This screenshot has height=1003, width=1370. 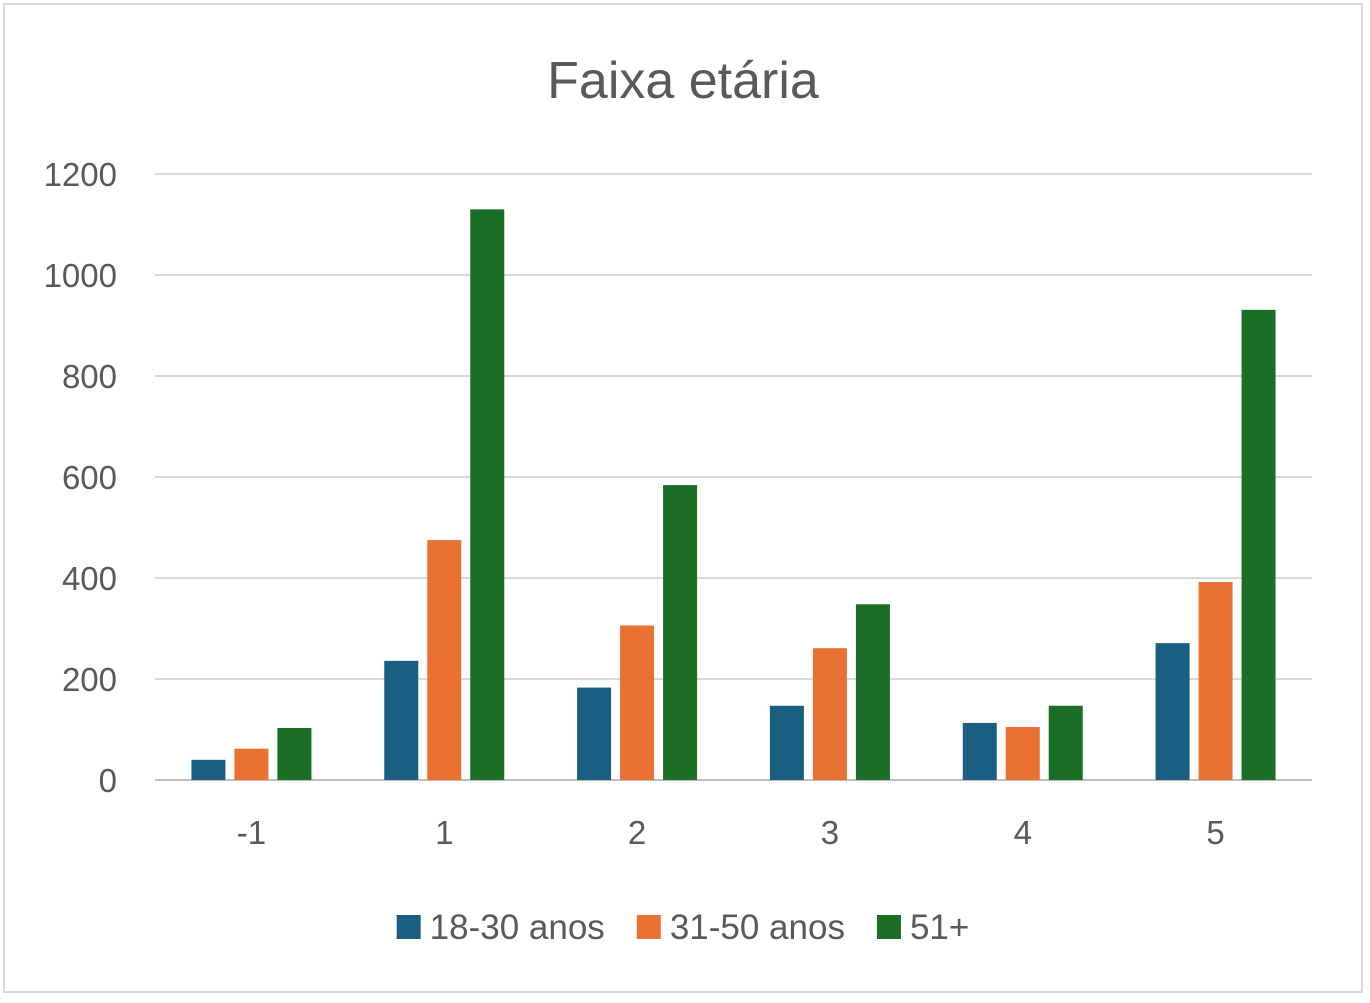 What do you see at coordinates (108, 780) in the screenshot?
I see `y-tick-label: 0` at bounding box center [108, 780].